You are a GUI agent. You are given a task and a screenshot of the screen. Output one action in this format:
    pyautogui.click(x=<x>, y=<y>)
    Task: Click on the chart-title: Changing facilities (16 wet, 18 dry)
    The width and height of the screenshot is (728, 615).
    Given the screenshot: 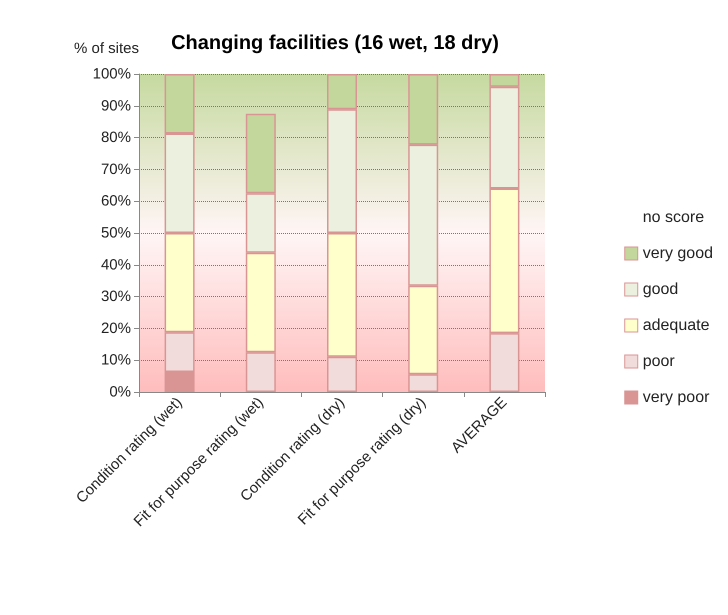 What is the action you would take?
    pyautogui.click(x=335, y=43)
    